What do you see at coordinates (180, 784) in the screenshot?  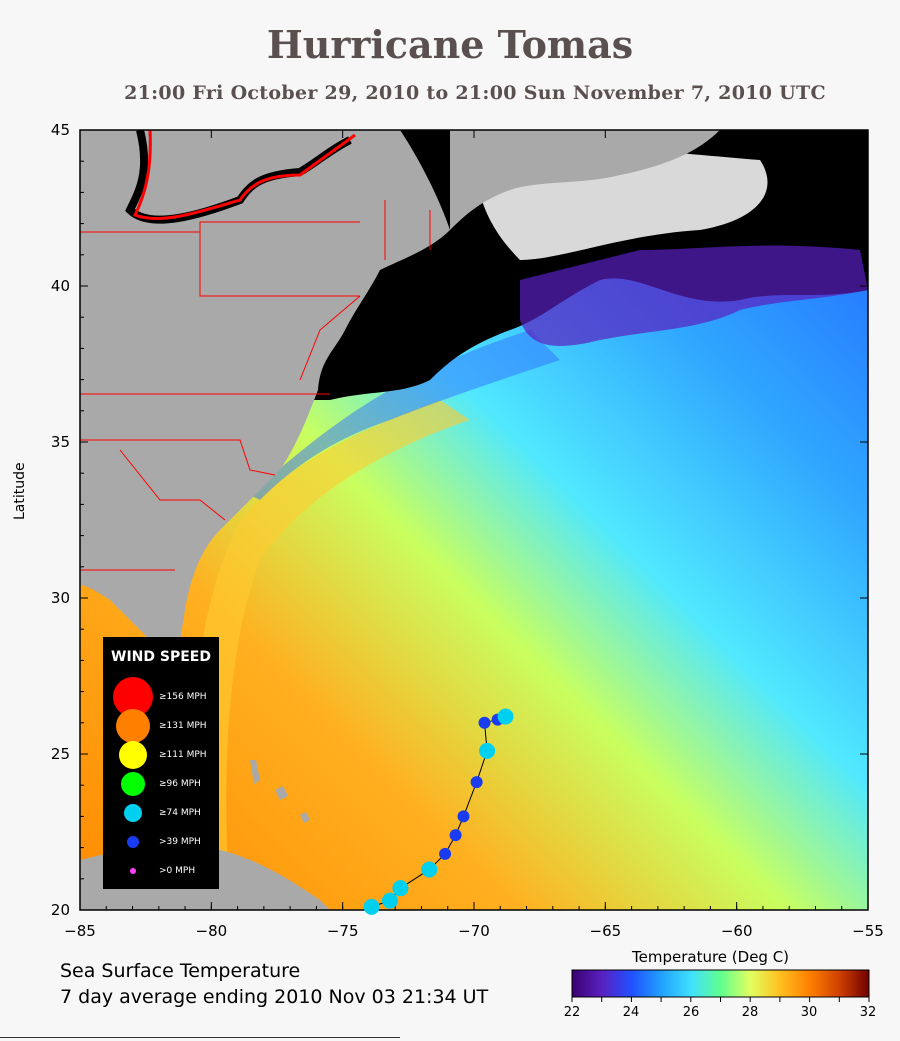 I see `legend-label-96: ≥96 MPH` at bounding box center [180, 784].